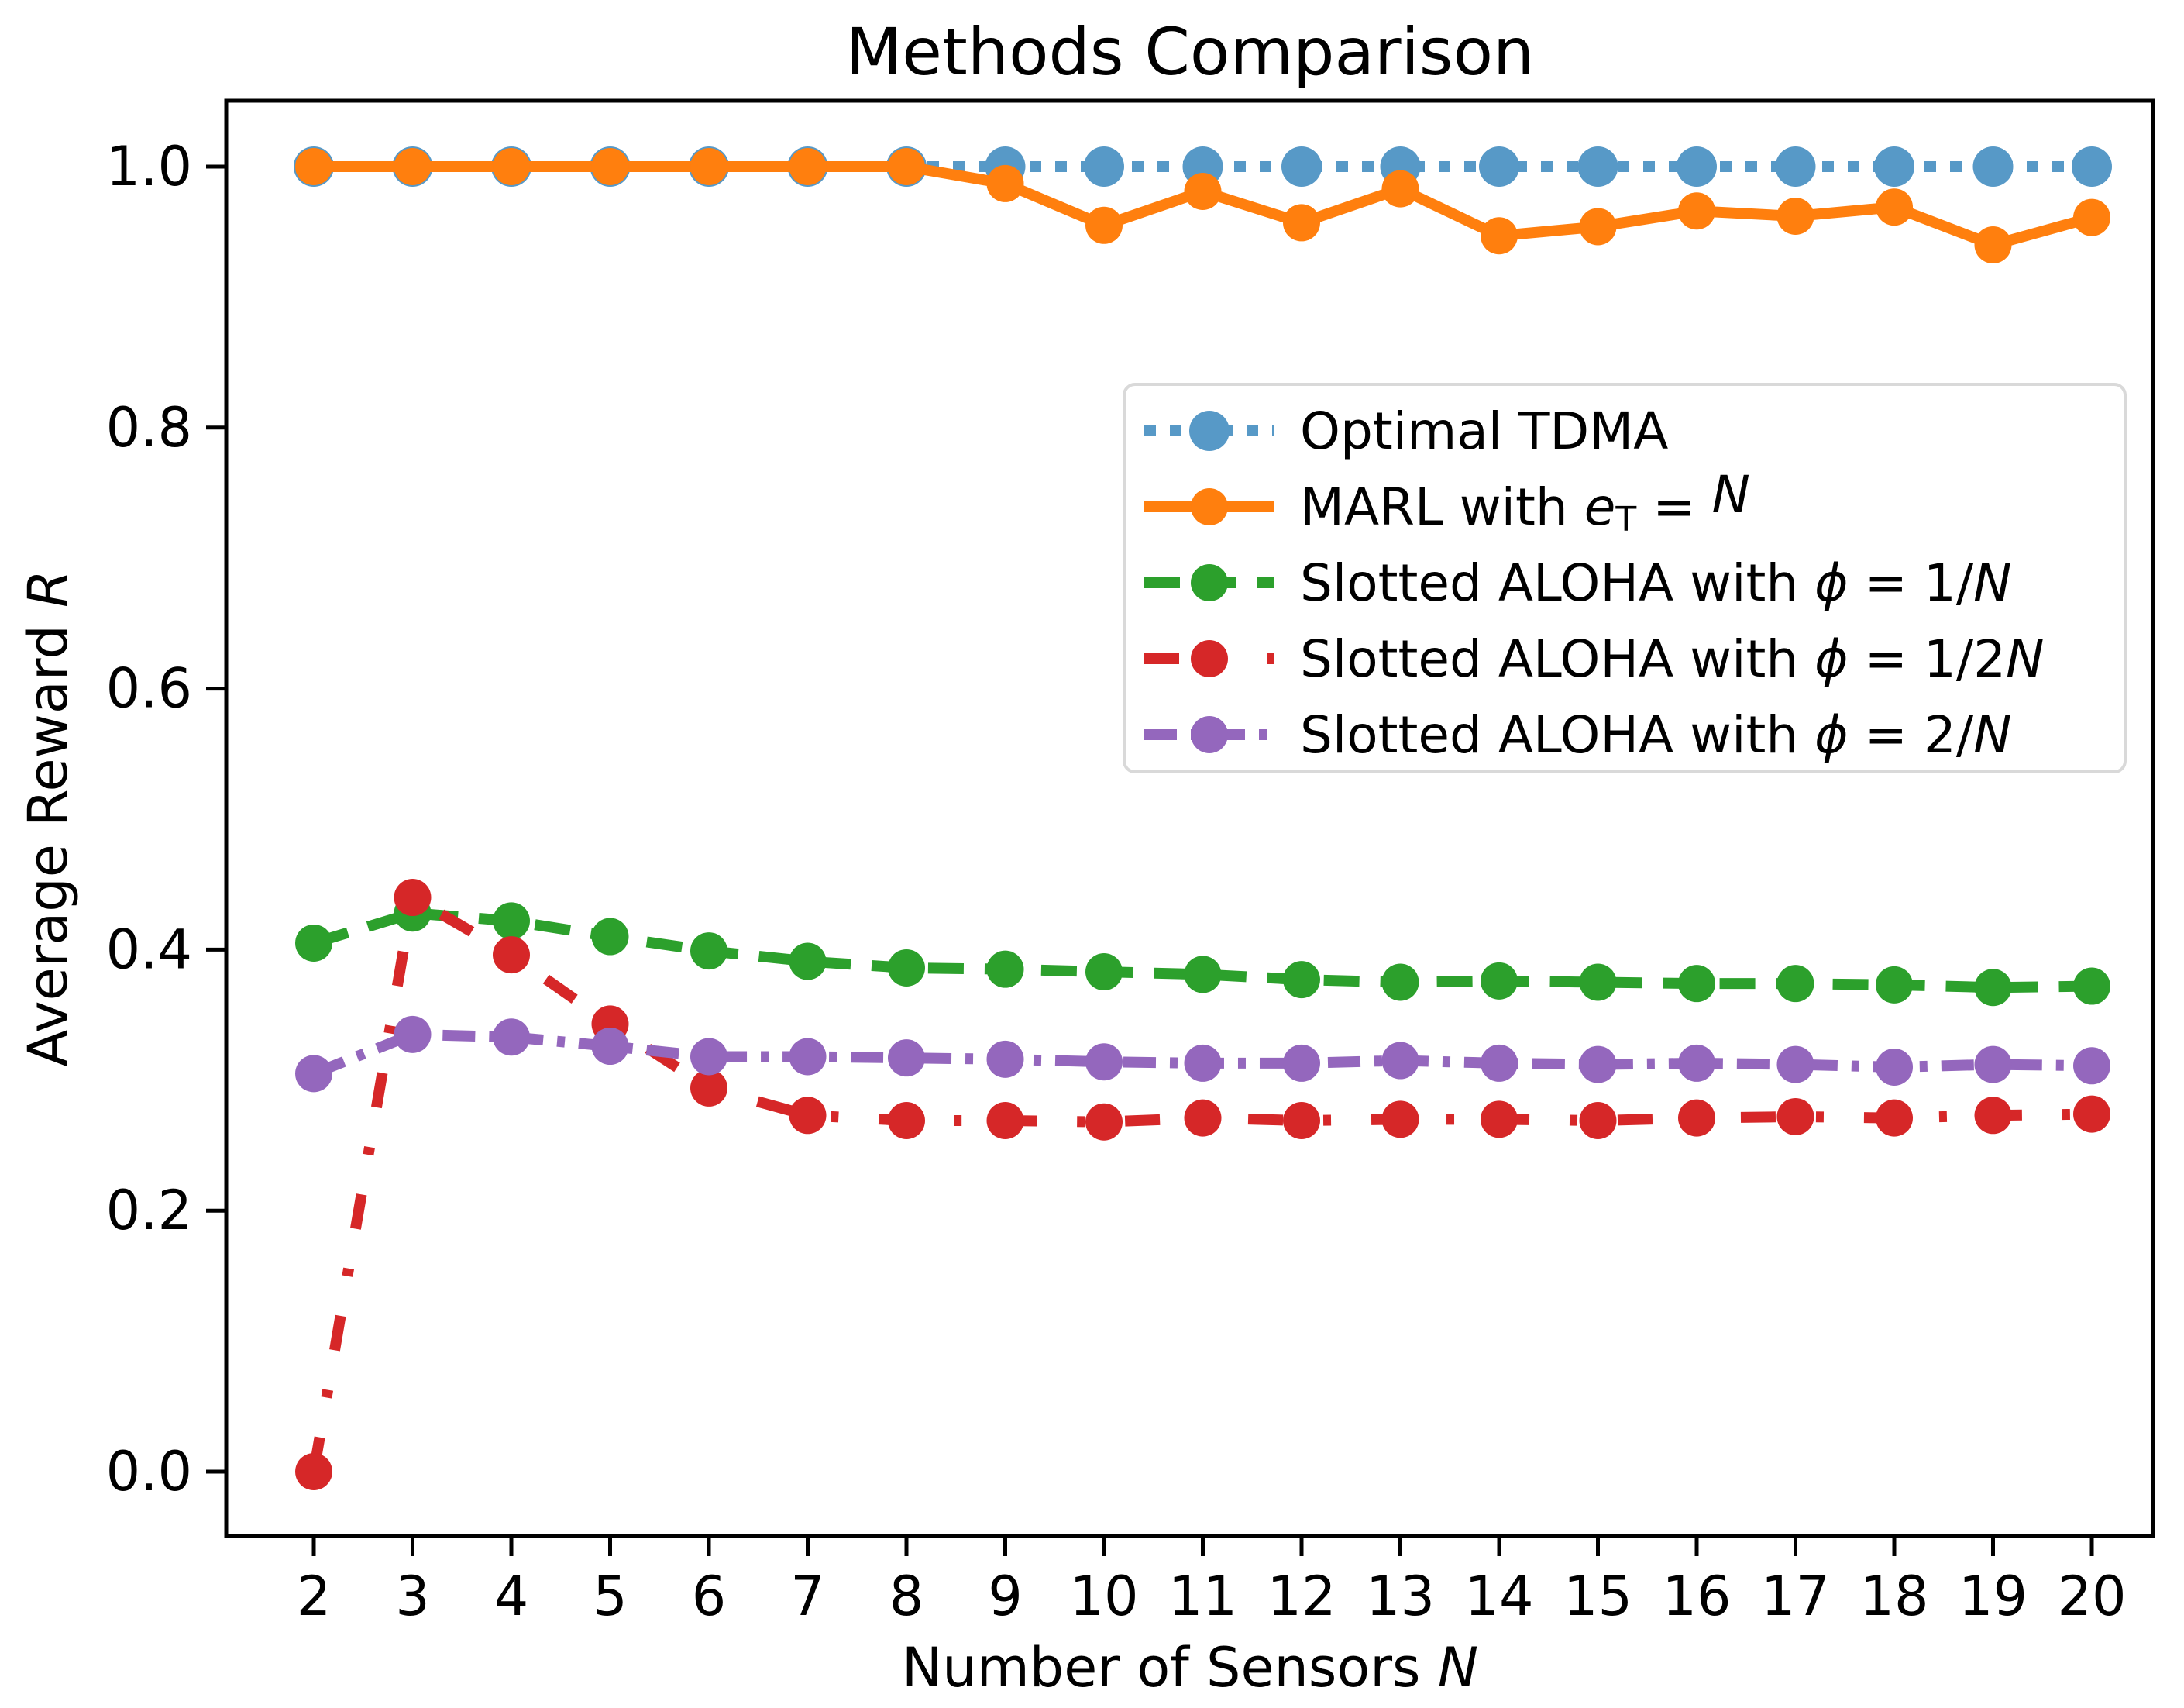  I want to click on series-marl-et-n, so click(1203, 206).